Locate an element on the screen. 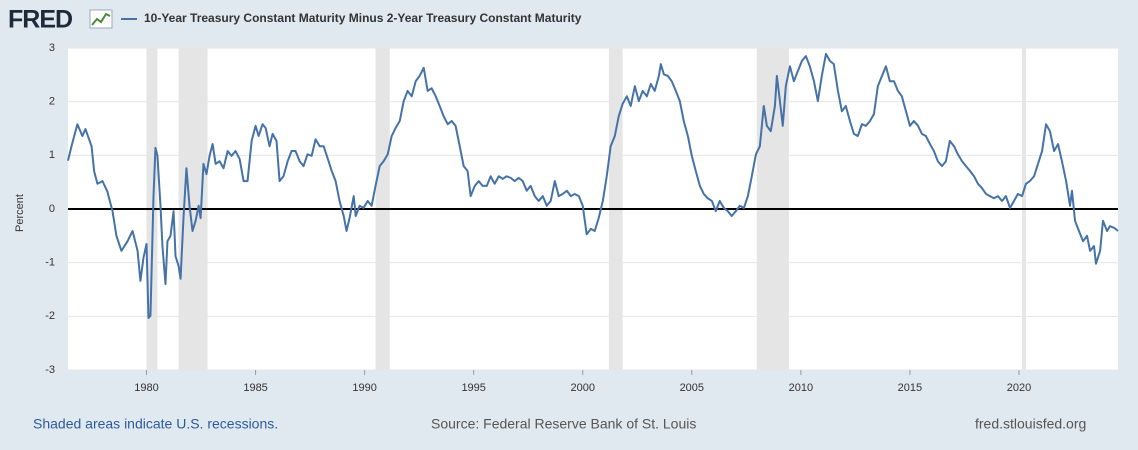  url: fred.stlouisfed.org is located at coordinates (1030, 424).